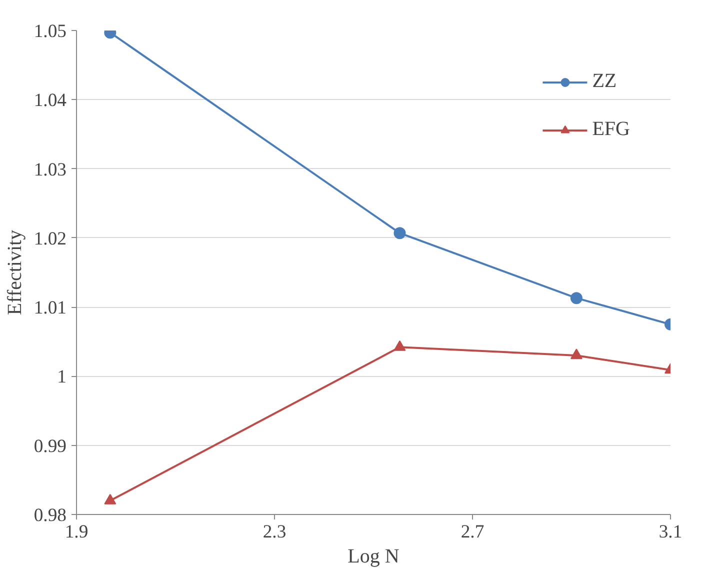 Image resolution: width=716 pixels, height=574 pixels. I want to click on x-tick-label: 2.7, so click(472, 532).